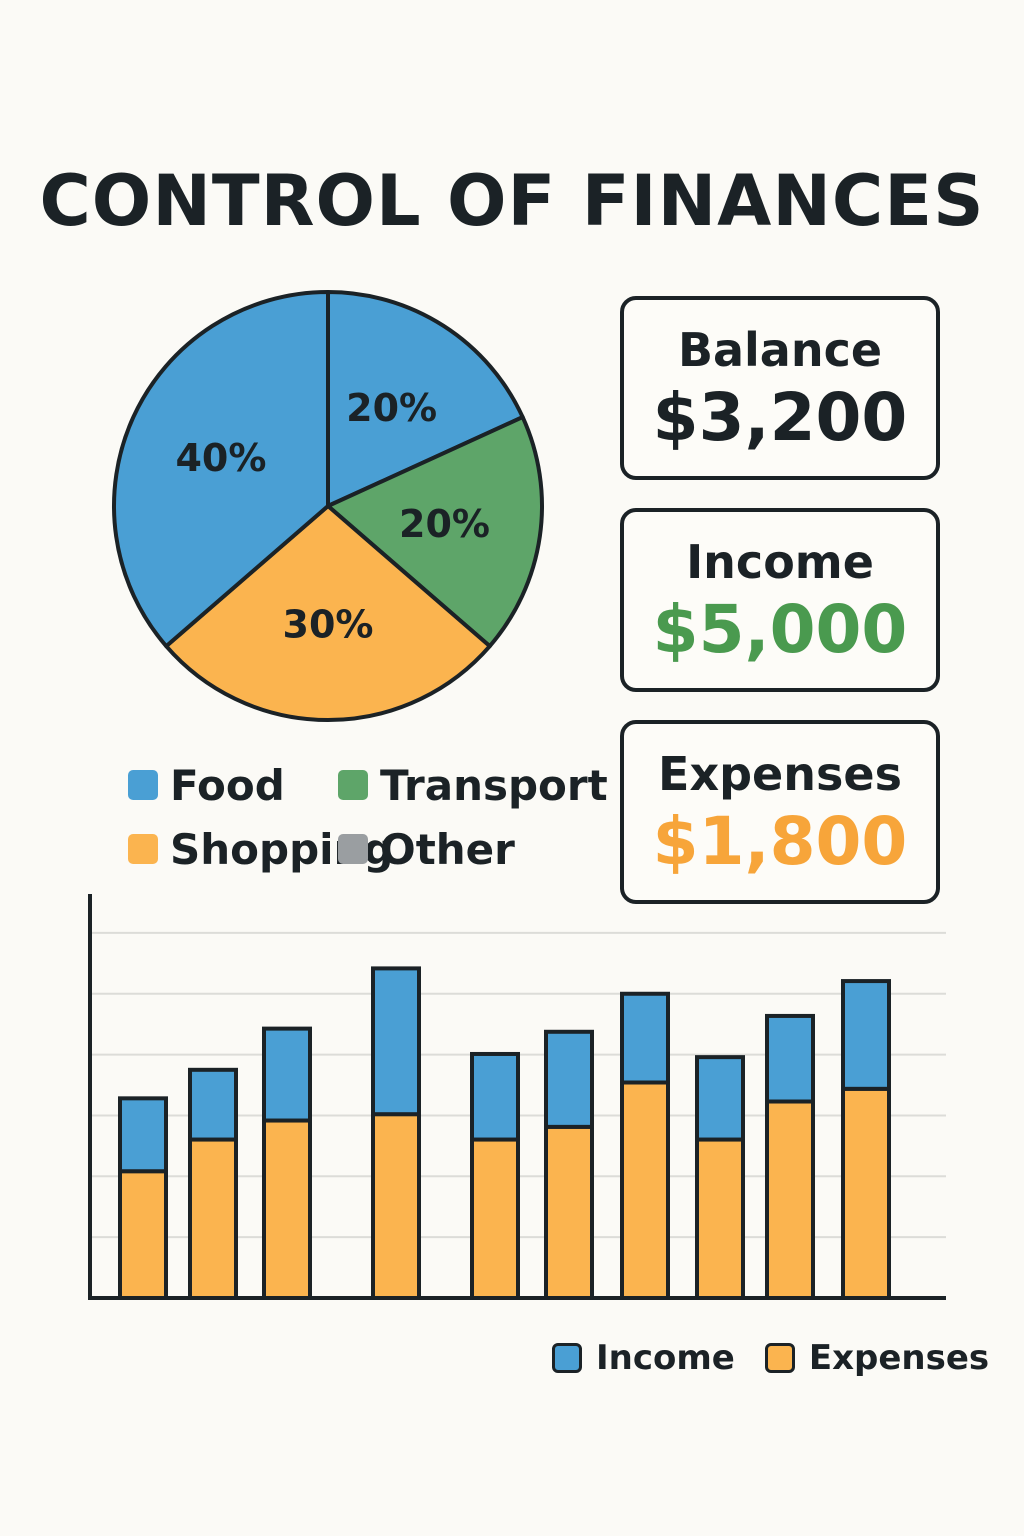 Image resolution: width=1024 pixels, height=1536 pixels. What do you see at coordinates (227, 785) in the screenshot?
I see `legend-label-food: Food` at bounding box center [227, 785].